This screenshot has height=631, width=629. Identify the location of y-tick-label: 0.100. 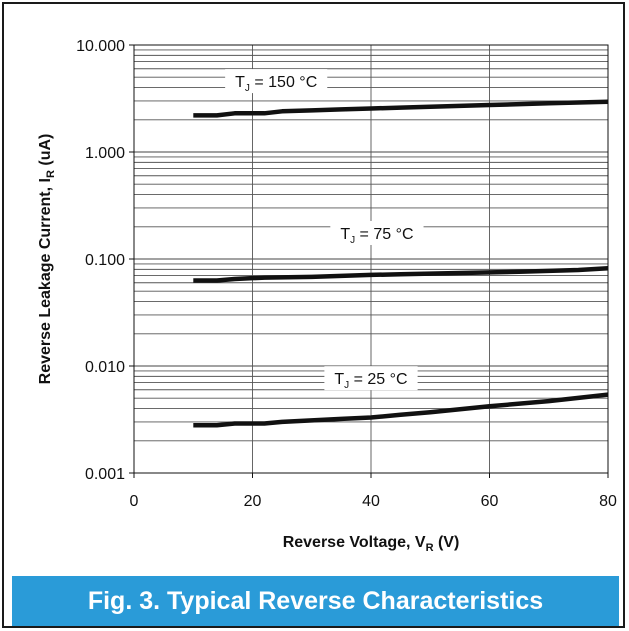
(105, 260).